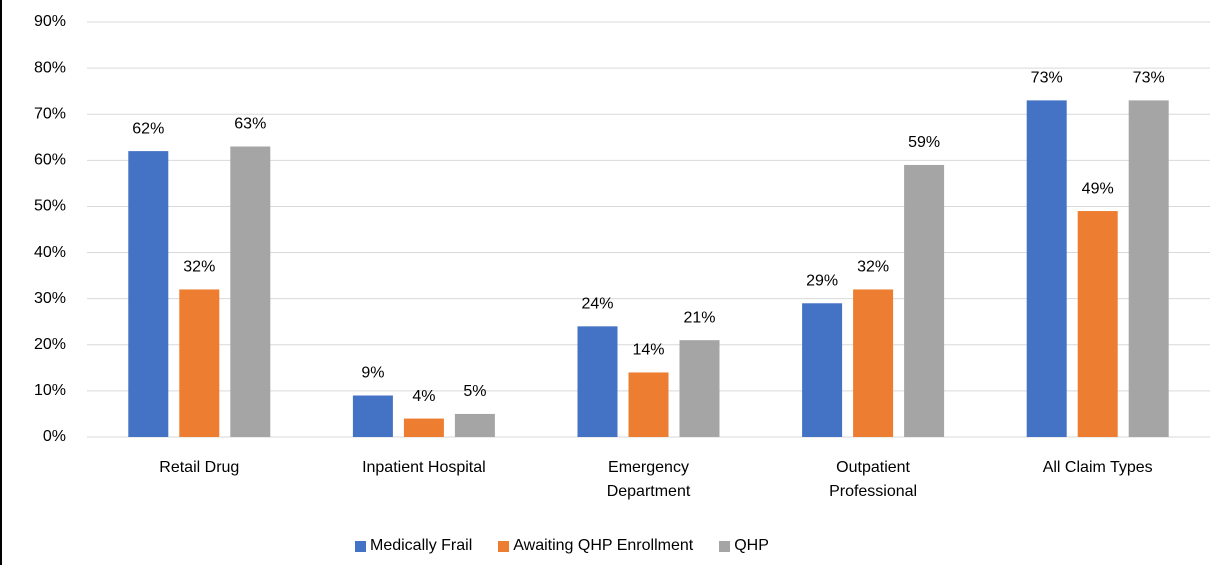 The width and height of the screenshot is (1217, 565). I want to click on data-label: 4%, so click(423, 396).